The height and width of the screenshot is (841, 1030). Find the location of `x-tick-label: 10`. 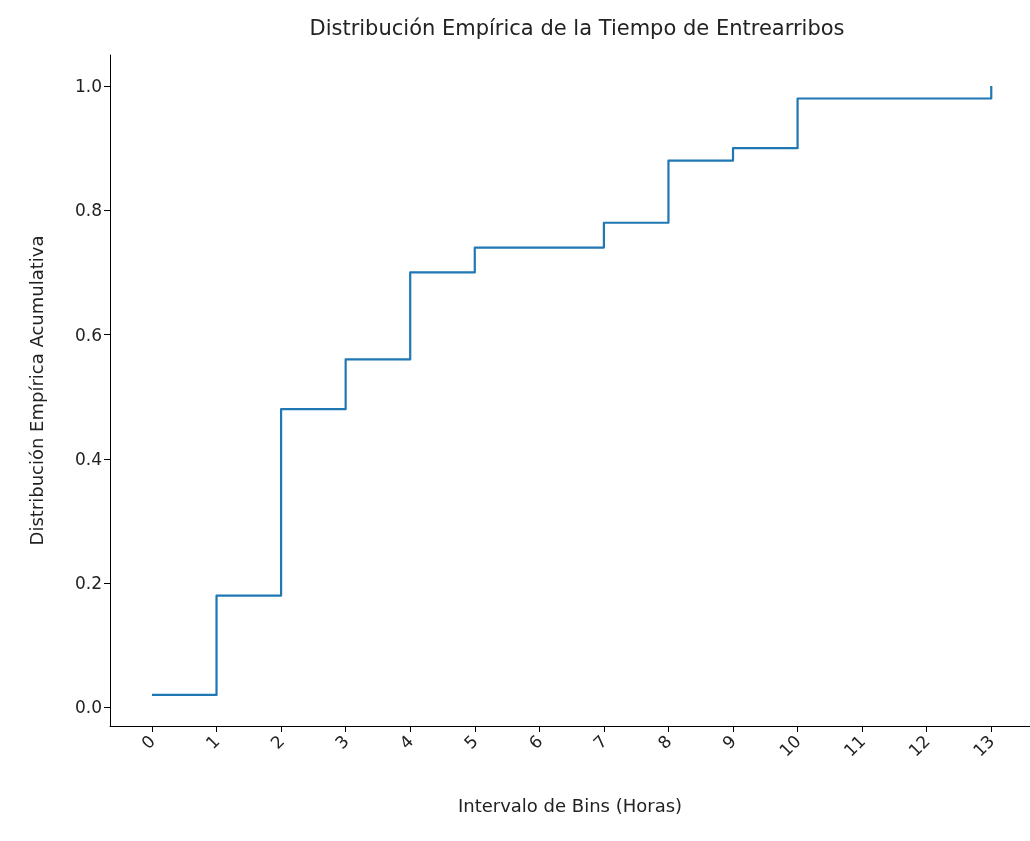

x-tick-label: 10 is located at coordinates (790, 745).